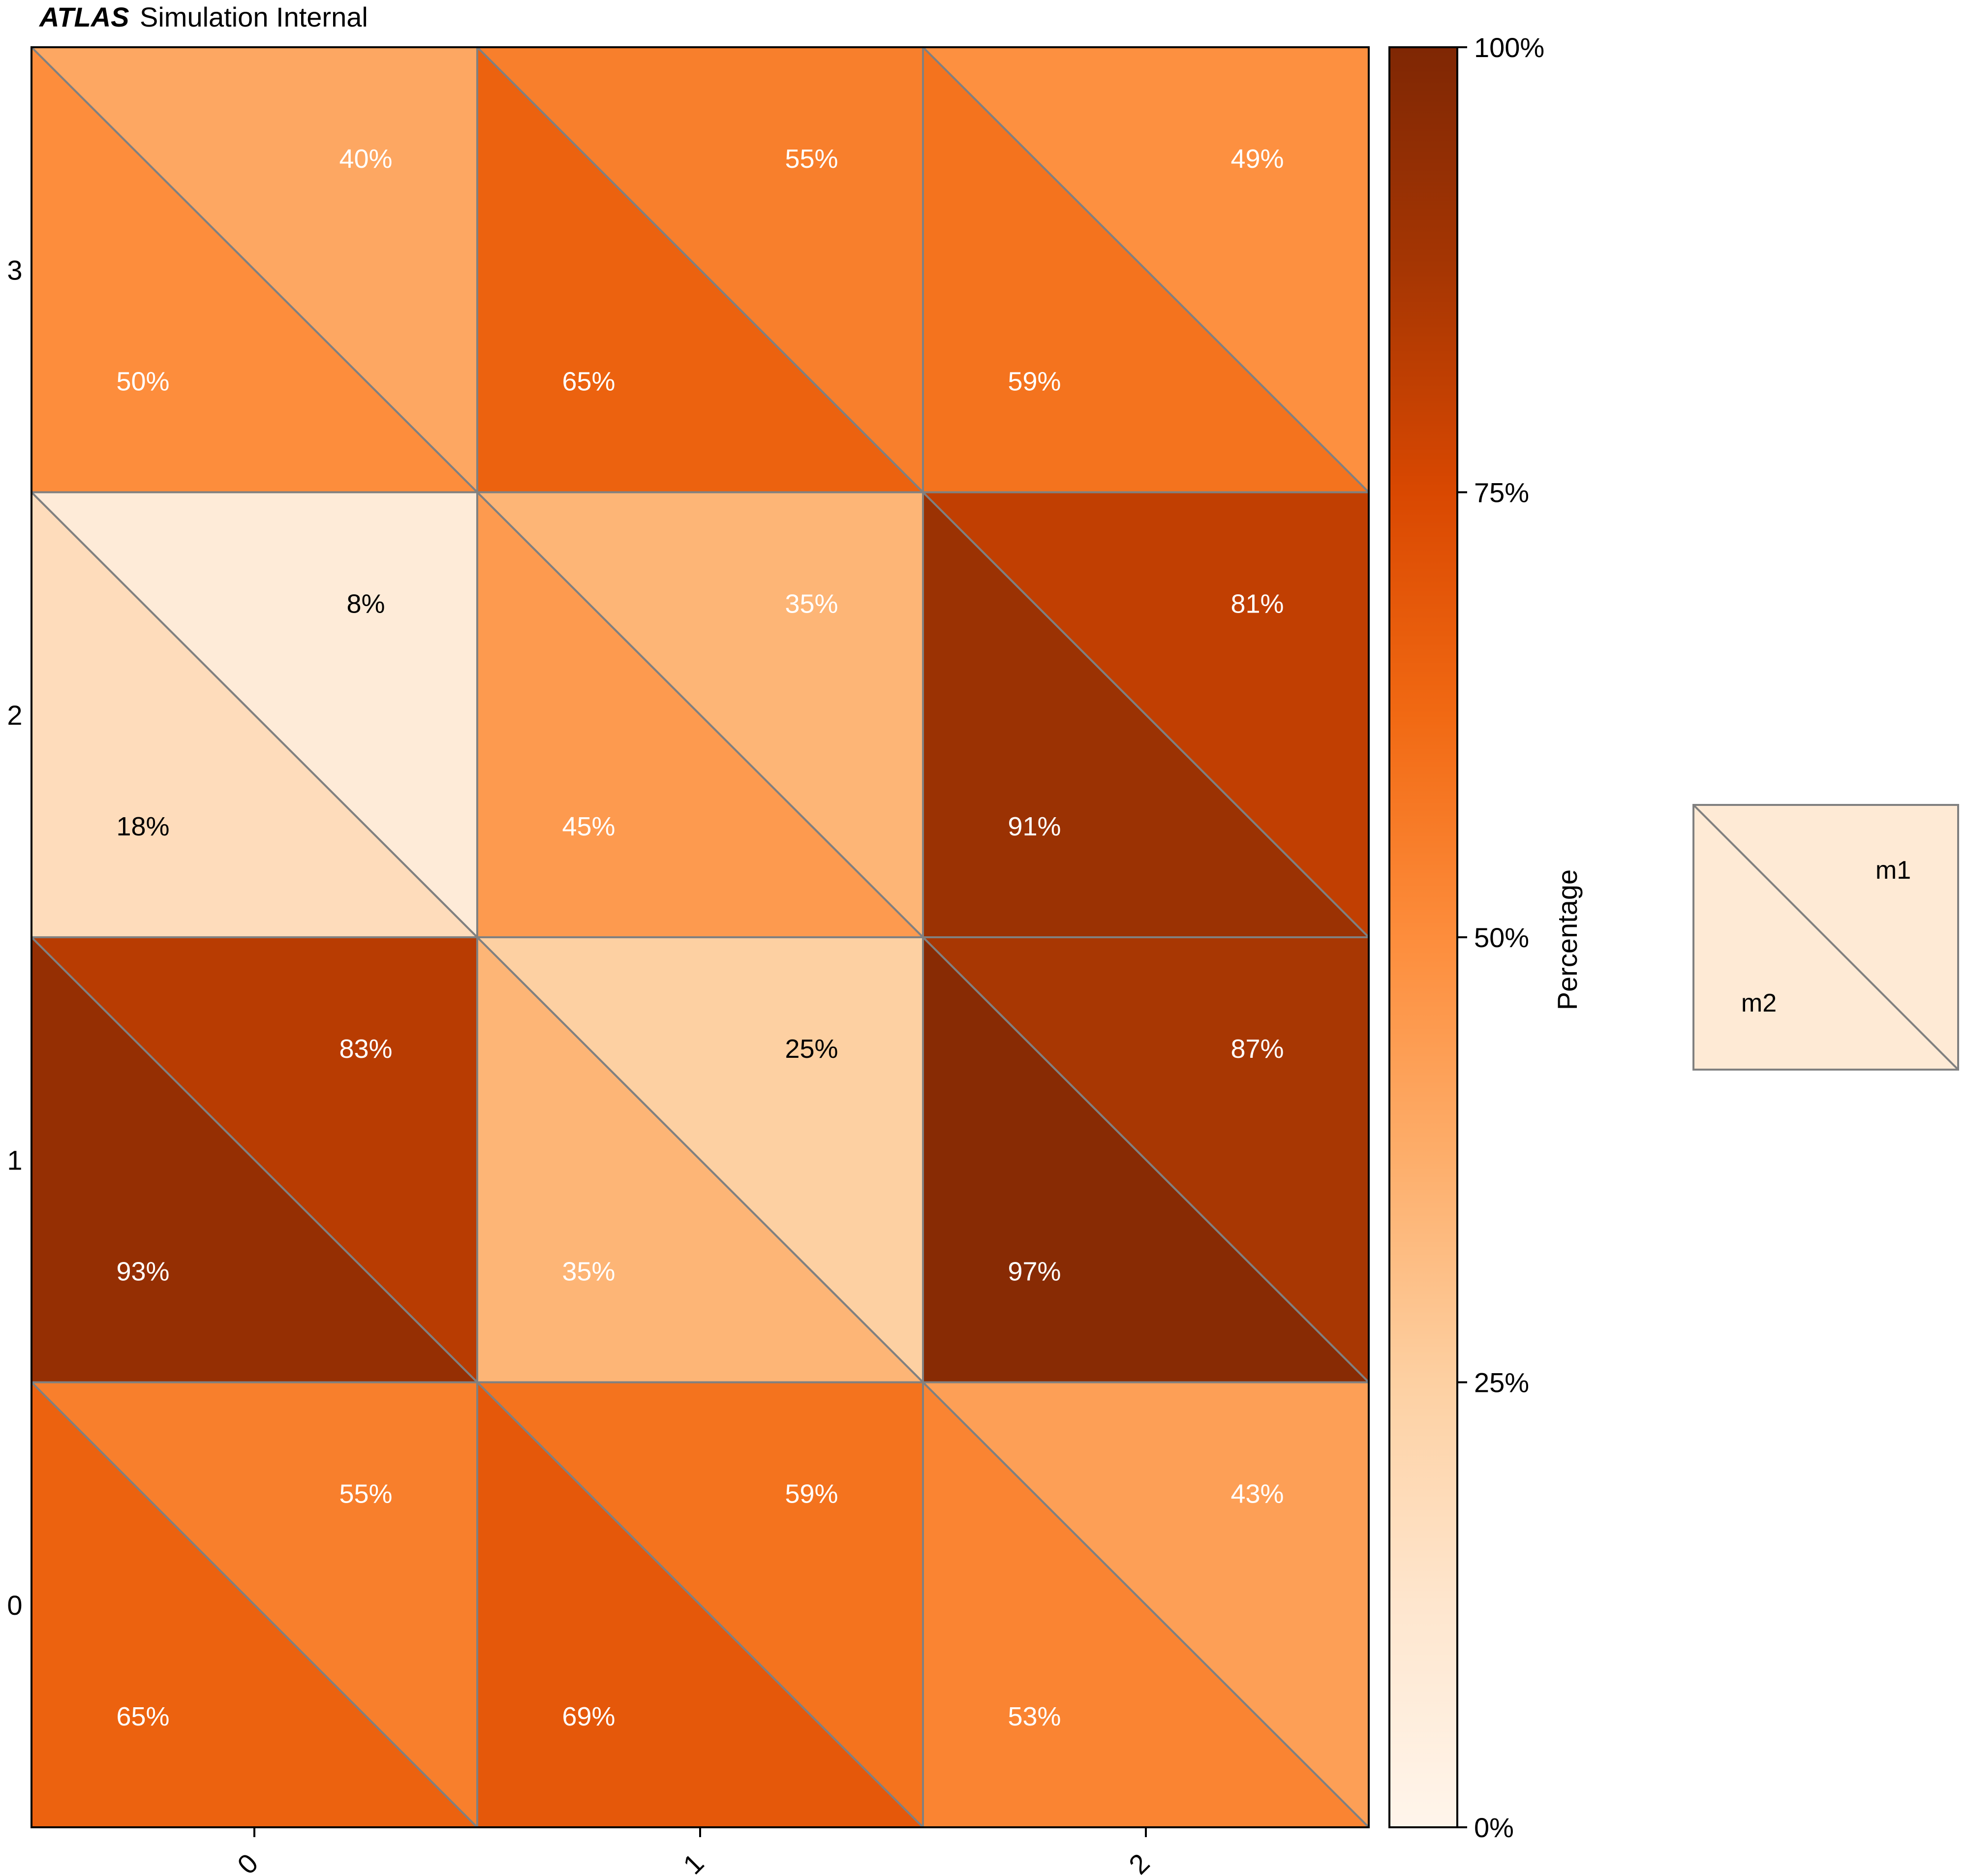  Describe the element at coordinates (14, 1605) in the screenshot. I see `y-tick-label: 0` at that location.